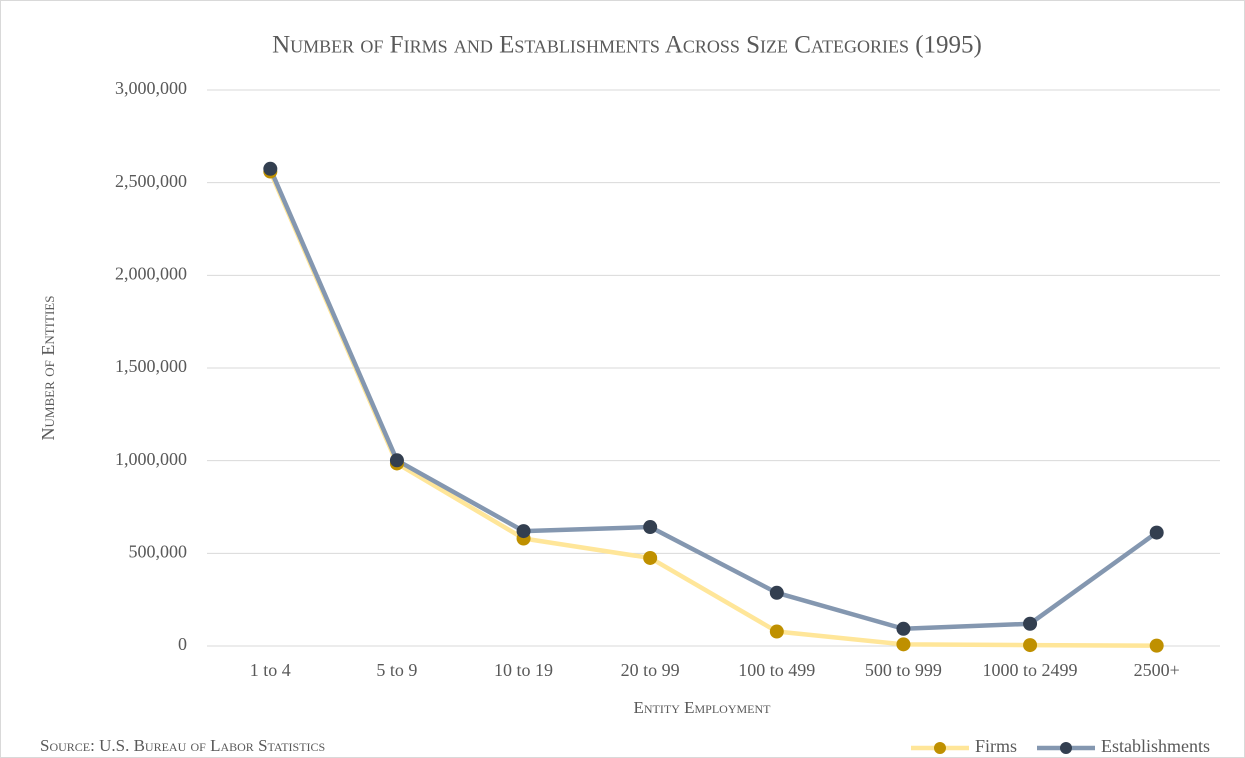 The width and height of the screenshot is (1245, 758). What do you see at coordinates (1030, 670) in the screenshot?
I see `x-tick-label: 1000 to 2499` at bounding box center [1030, 670].